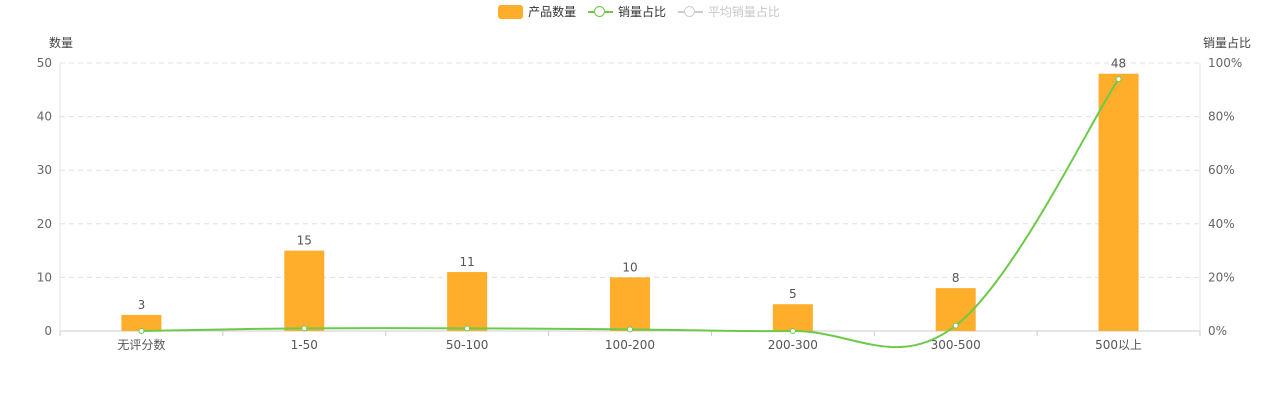 Image resolution: width=1278 pixels, height=400 pixels. What do you see at coordinates (44, 224) in the screenshot?
I see `y-tick-left: 20` at bounding box center [44, 224].